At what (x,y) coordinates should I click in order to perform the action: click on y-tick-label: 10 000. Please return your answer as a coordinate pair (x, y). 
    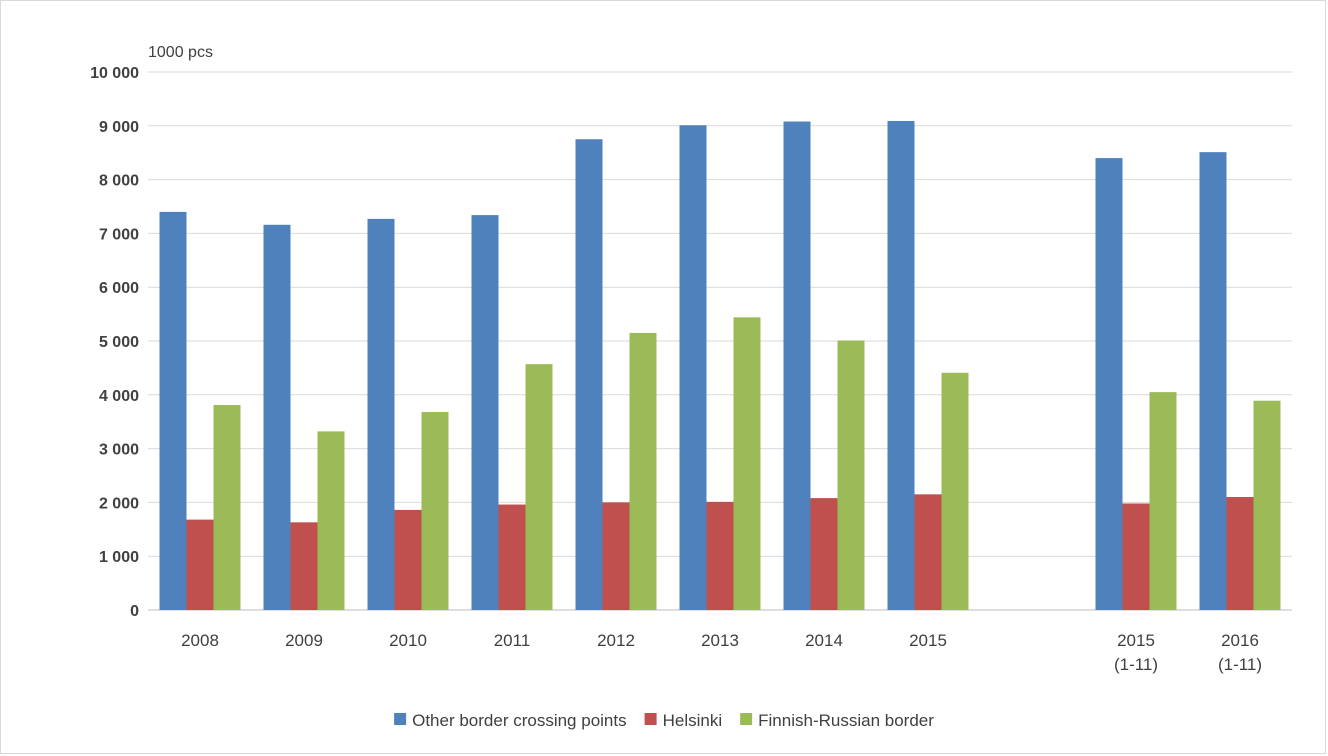
    Looking at the image, I should click on (114, 73).